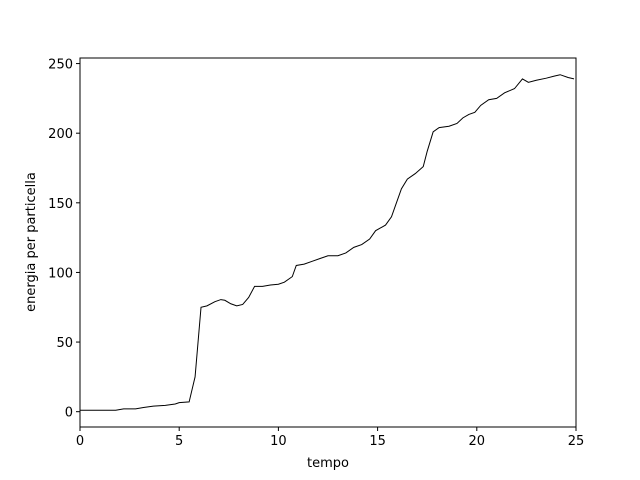 The image size is (640, 480). Describe the element at coordinates (64, 343) in the screenshot. I see `y-tick-label: 50` at that location.